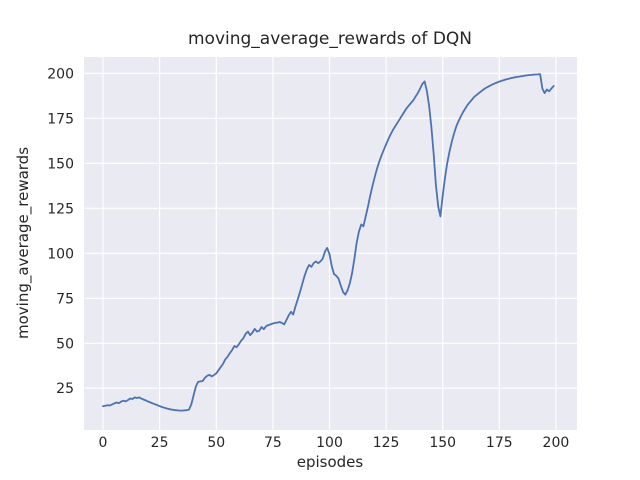  Describe the element at coordinates (60, 231) in the screenshot. I see `y-tick-labels: 25 50 75 100 125 150 175 200` at that location.